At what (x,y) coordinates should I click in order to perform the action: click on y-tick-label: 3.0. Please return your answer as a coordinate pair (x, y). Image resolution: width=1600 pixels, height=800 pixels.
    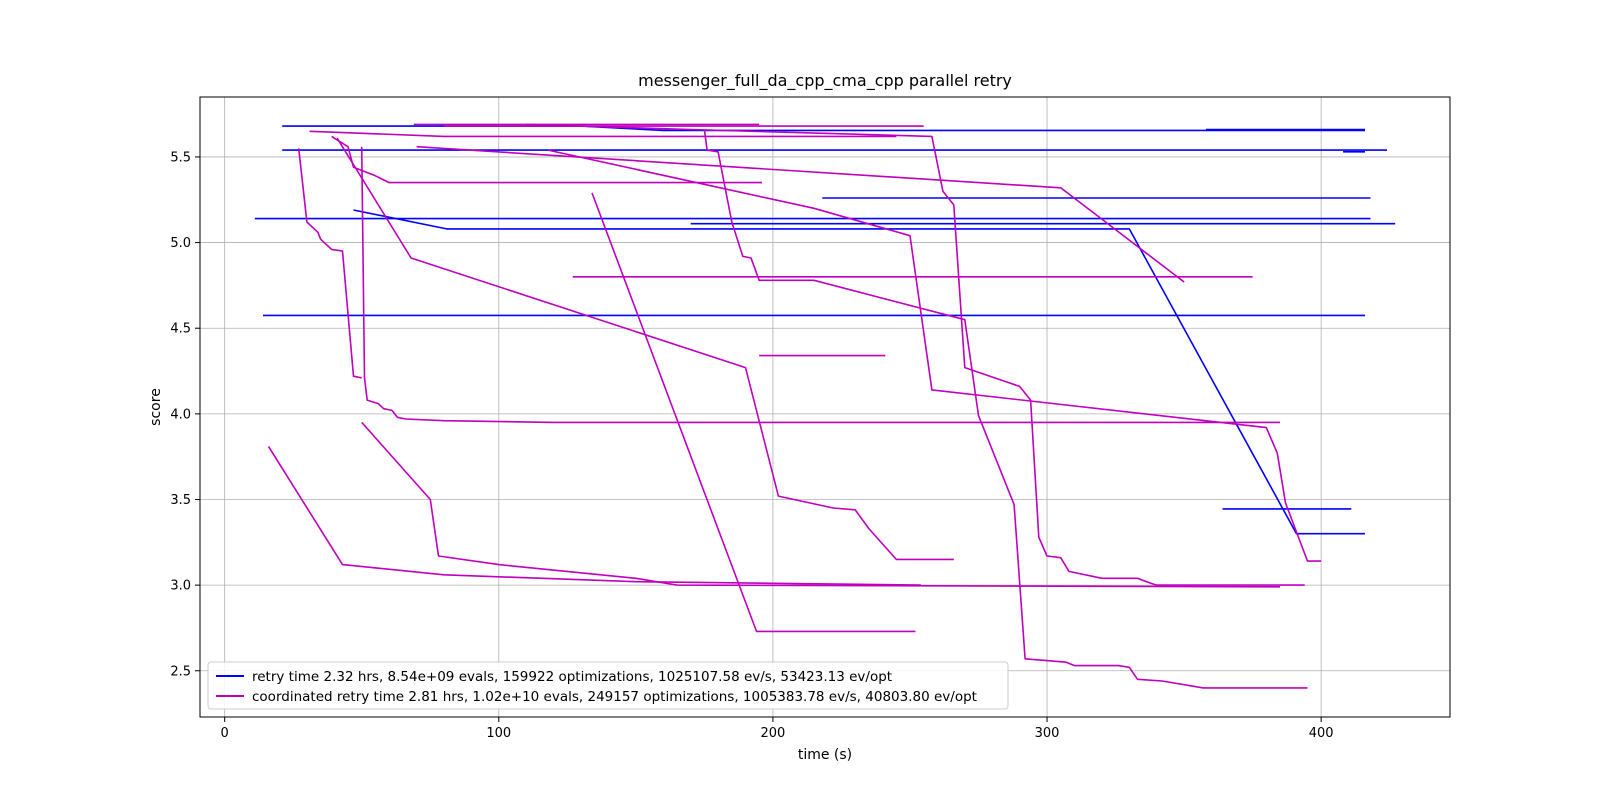
    Looking at the image, I should click on (180, 586).